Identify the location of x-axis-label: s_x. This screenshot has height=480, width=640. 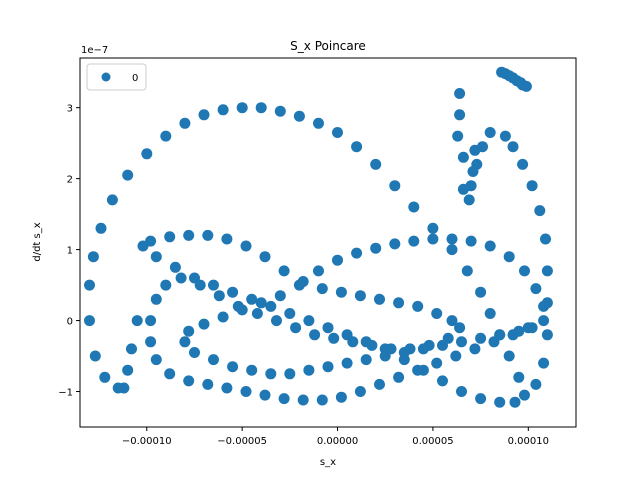
(328, 462).